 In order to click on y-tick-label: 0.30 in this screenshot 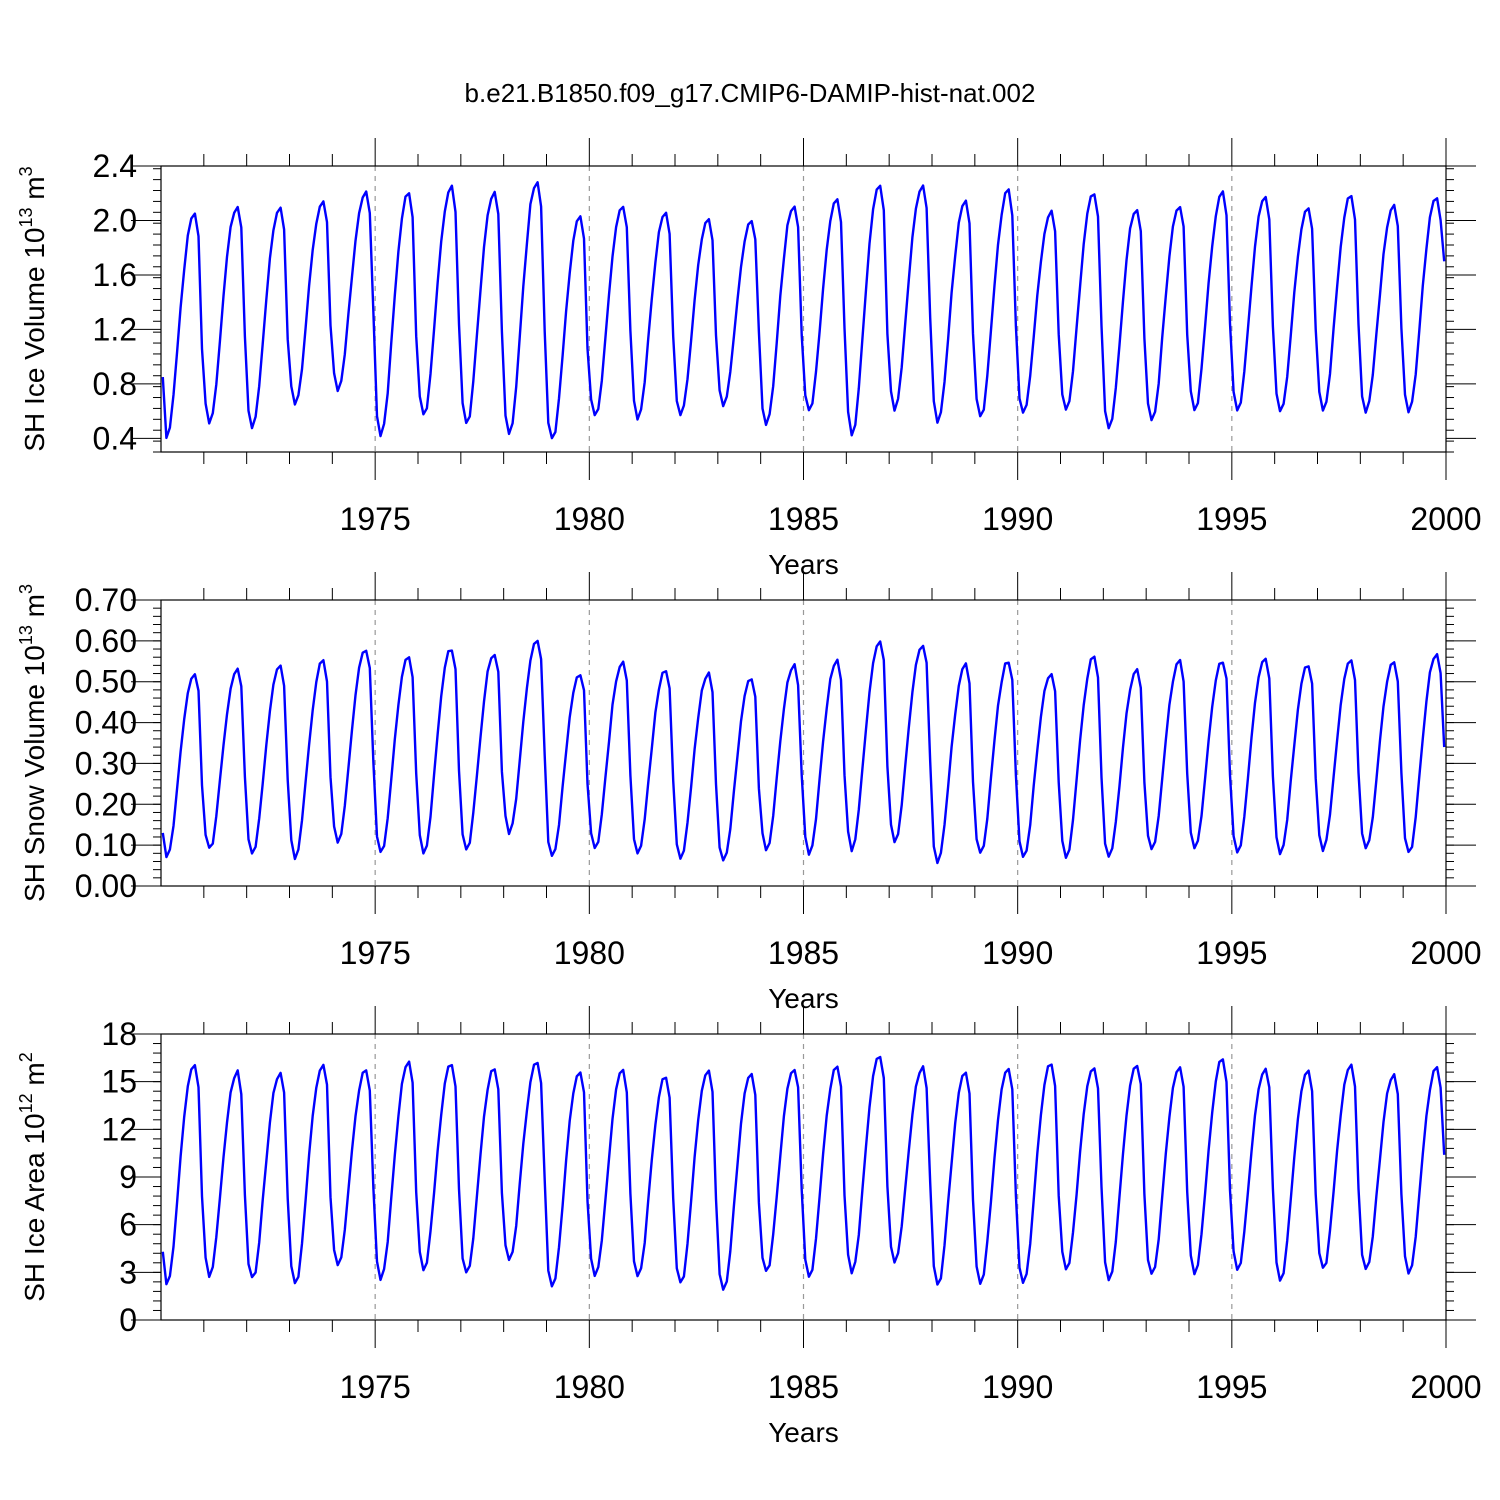, I will do `click(106, 763)`.